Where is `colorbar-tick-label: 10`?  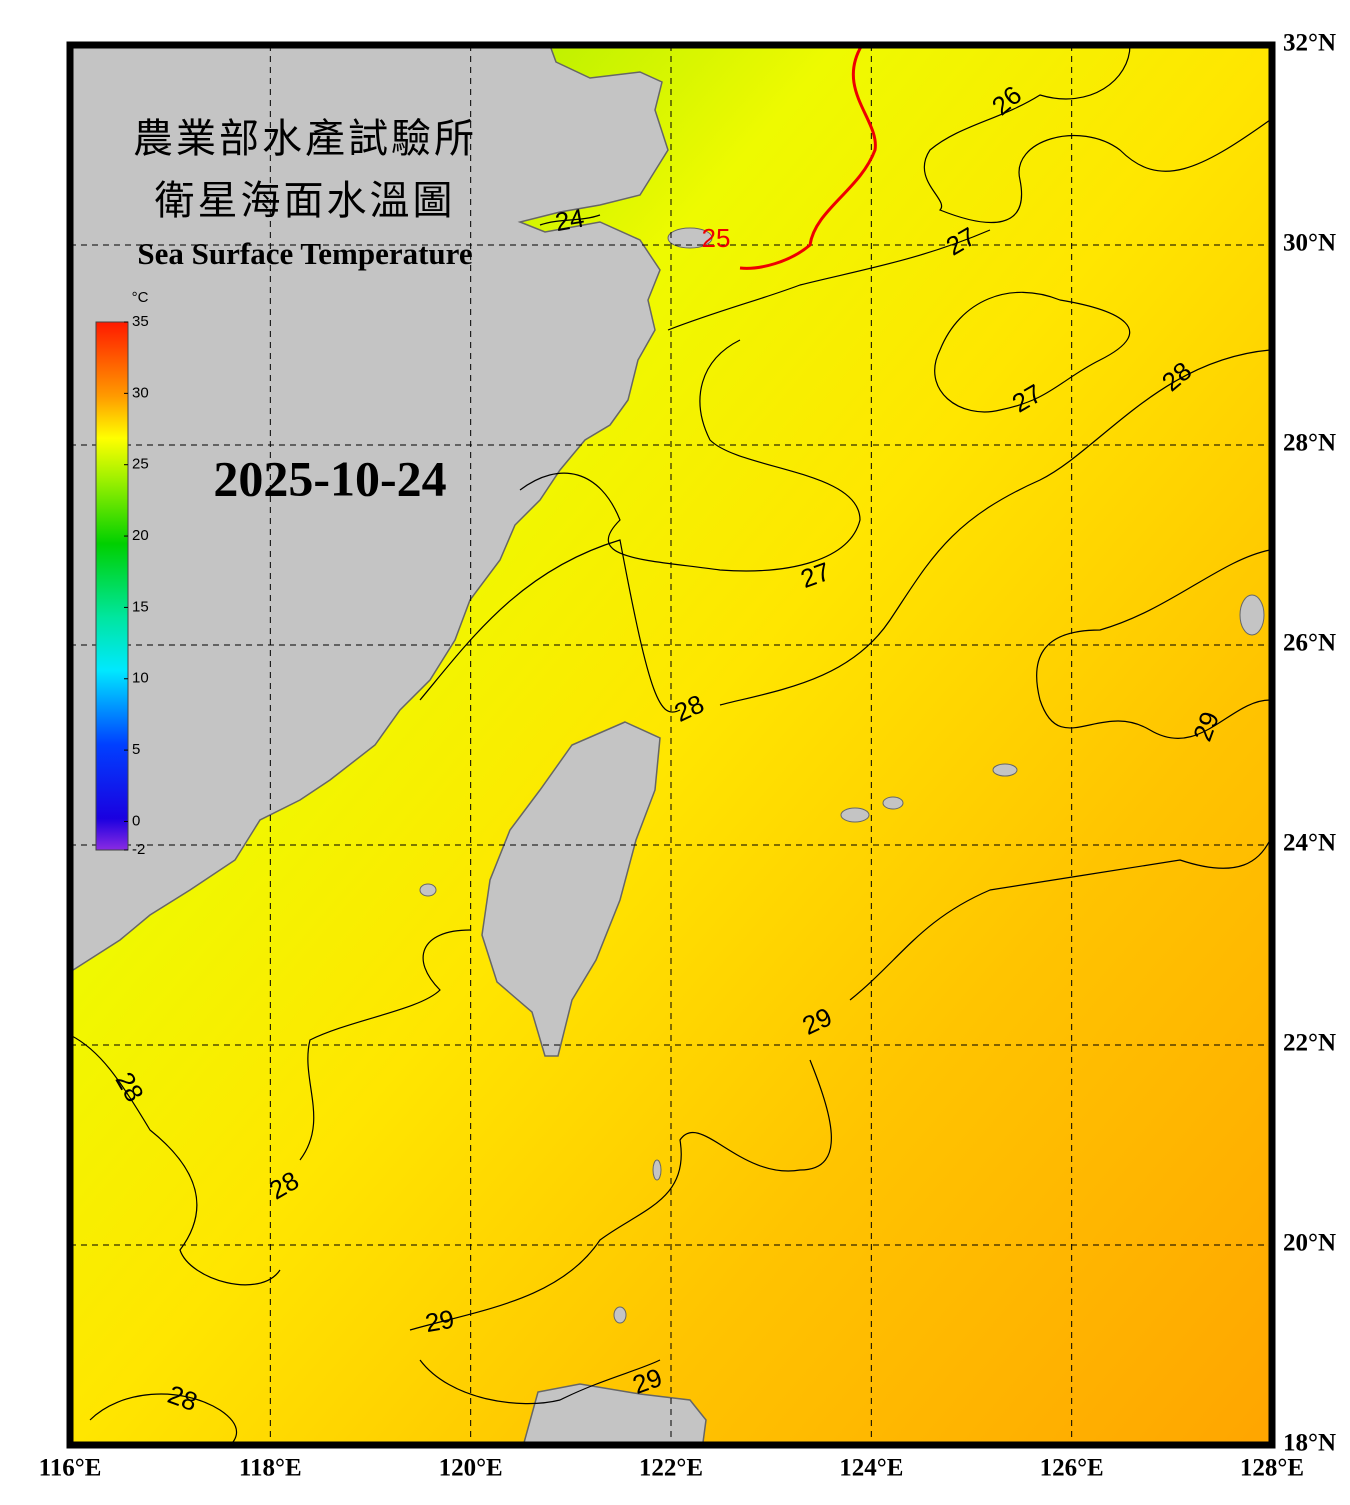 colorbar-tick-label: 10 is located at coordinates (140, 678).